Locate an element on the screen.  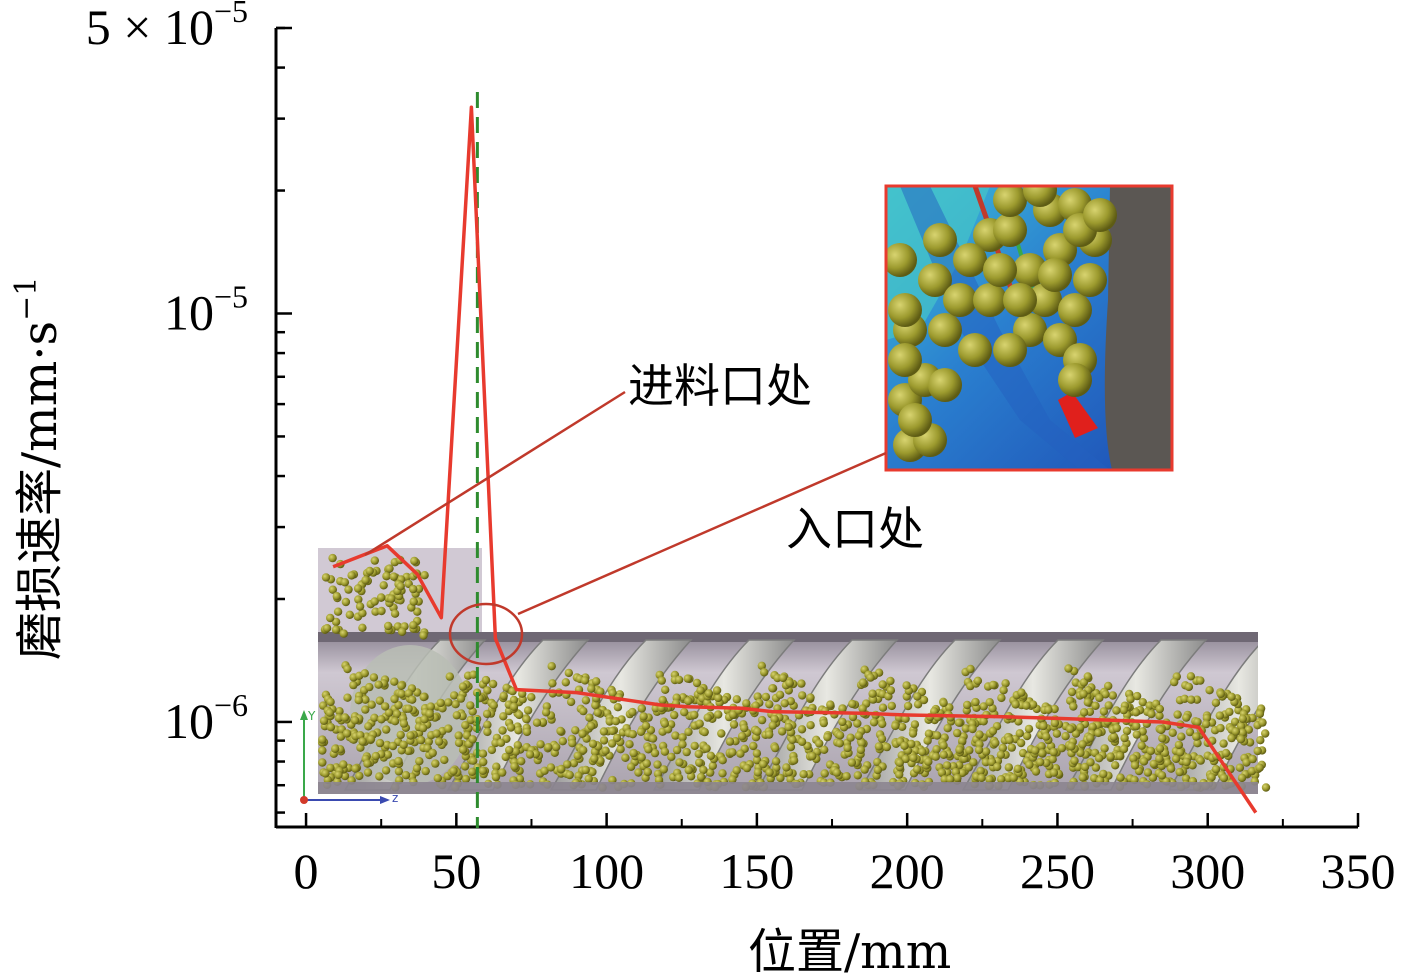
x-tick-label: 300 is located at coordinates (1207, 871).